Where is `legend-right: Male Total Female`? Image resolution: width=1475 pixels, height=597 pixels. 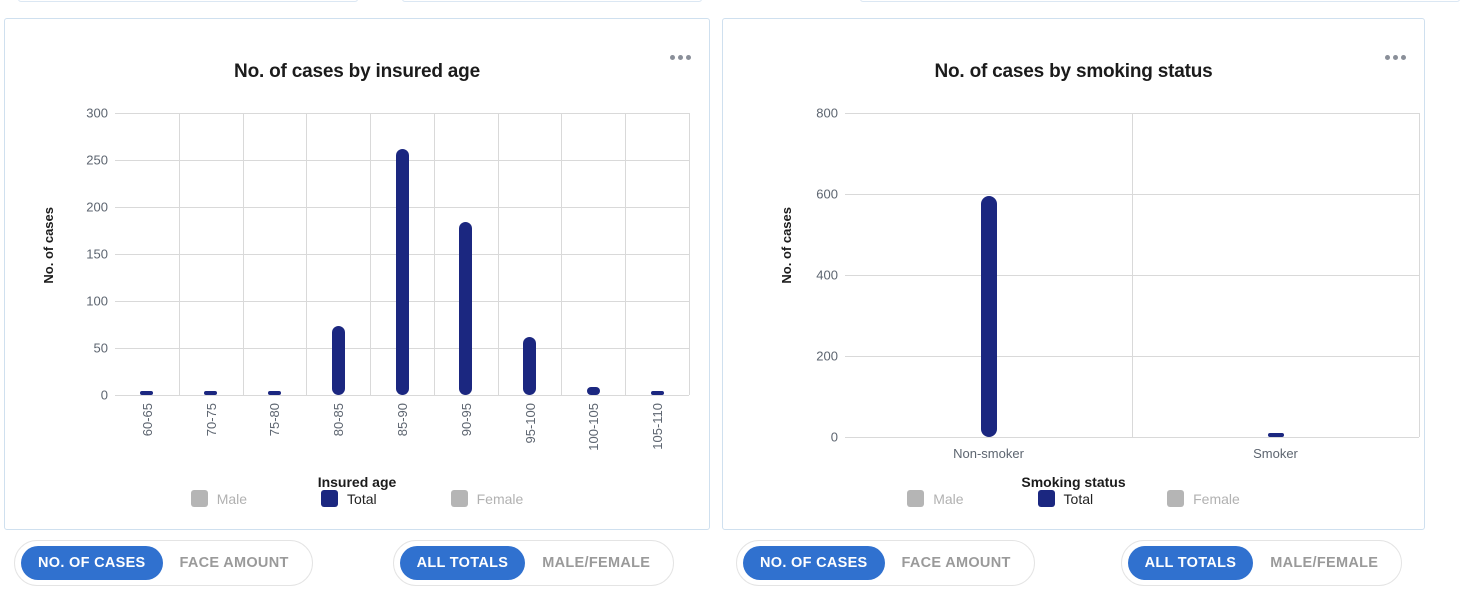
legend-right: Male Total Female is located at coordinates (1073, 498).